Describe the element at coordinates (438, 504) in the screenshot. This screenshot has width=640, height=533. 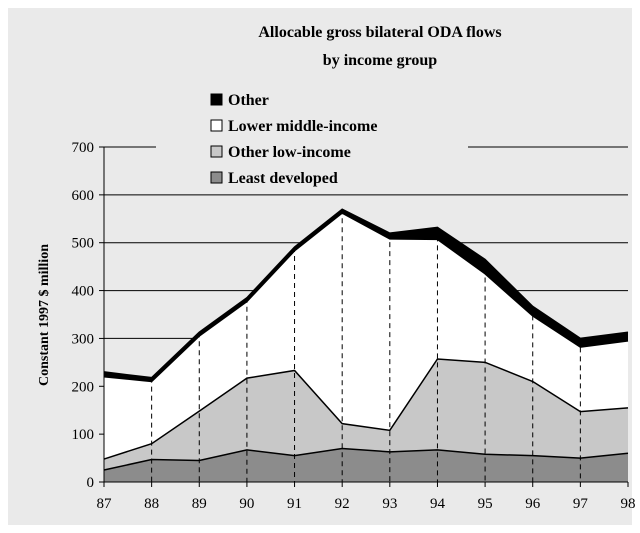
I see `x-tick-label: 94` at that location.